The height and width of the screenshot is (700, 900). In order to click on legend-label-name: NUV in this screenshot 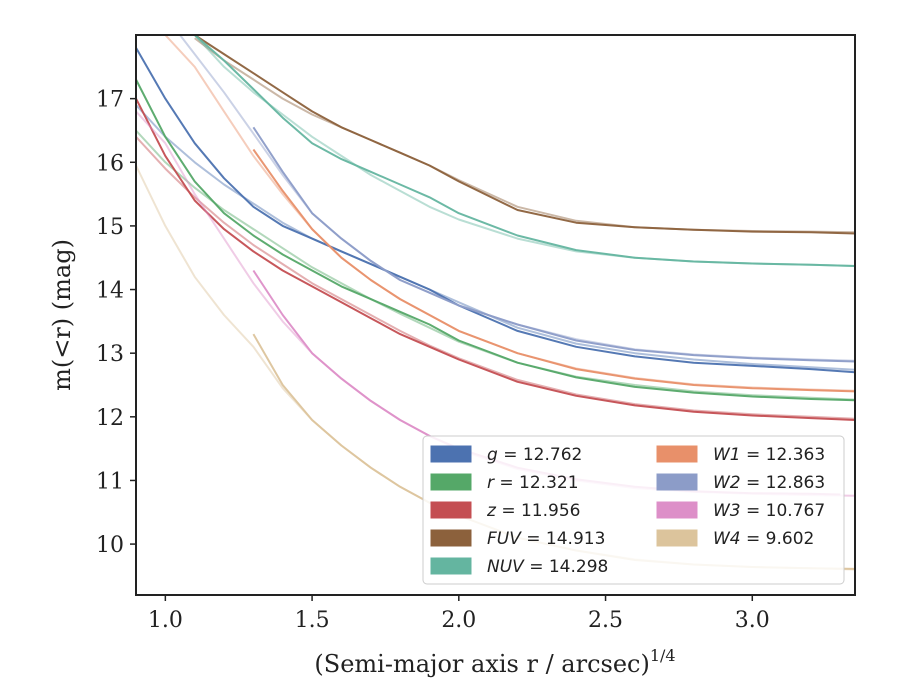, I will do `click(506, 567)`.